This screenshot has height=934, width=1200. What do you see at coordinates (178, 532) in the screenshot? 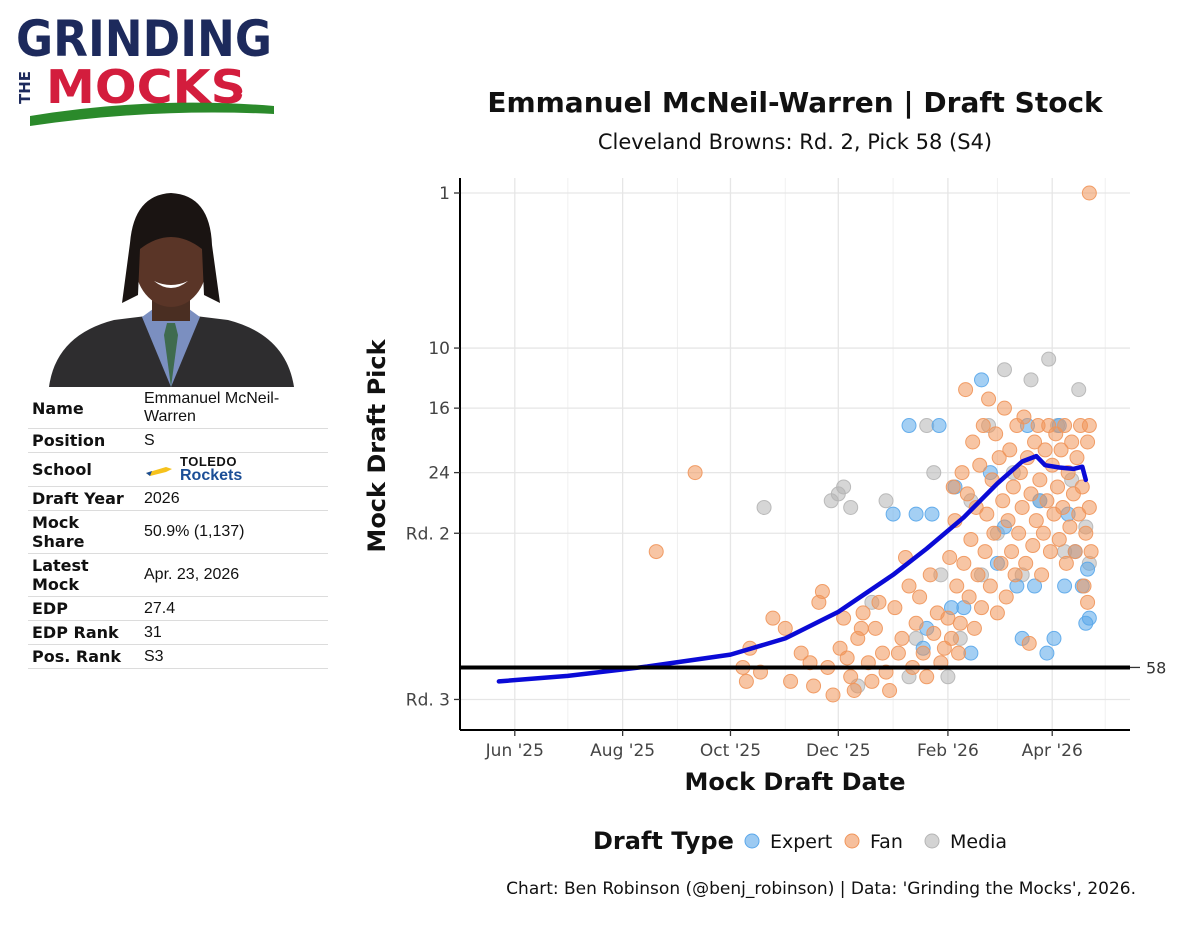
I see `info-row: Mock Share 50.9% (1,137)` at bounding box center [178, 532].